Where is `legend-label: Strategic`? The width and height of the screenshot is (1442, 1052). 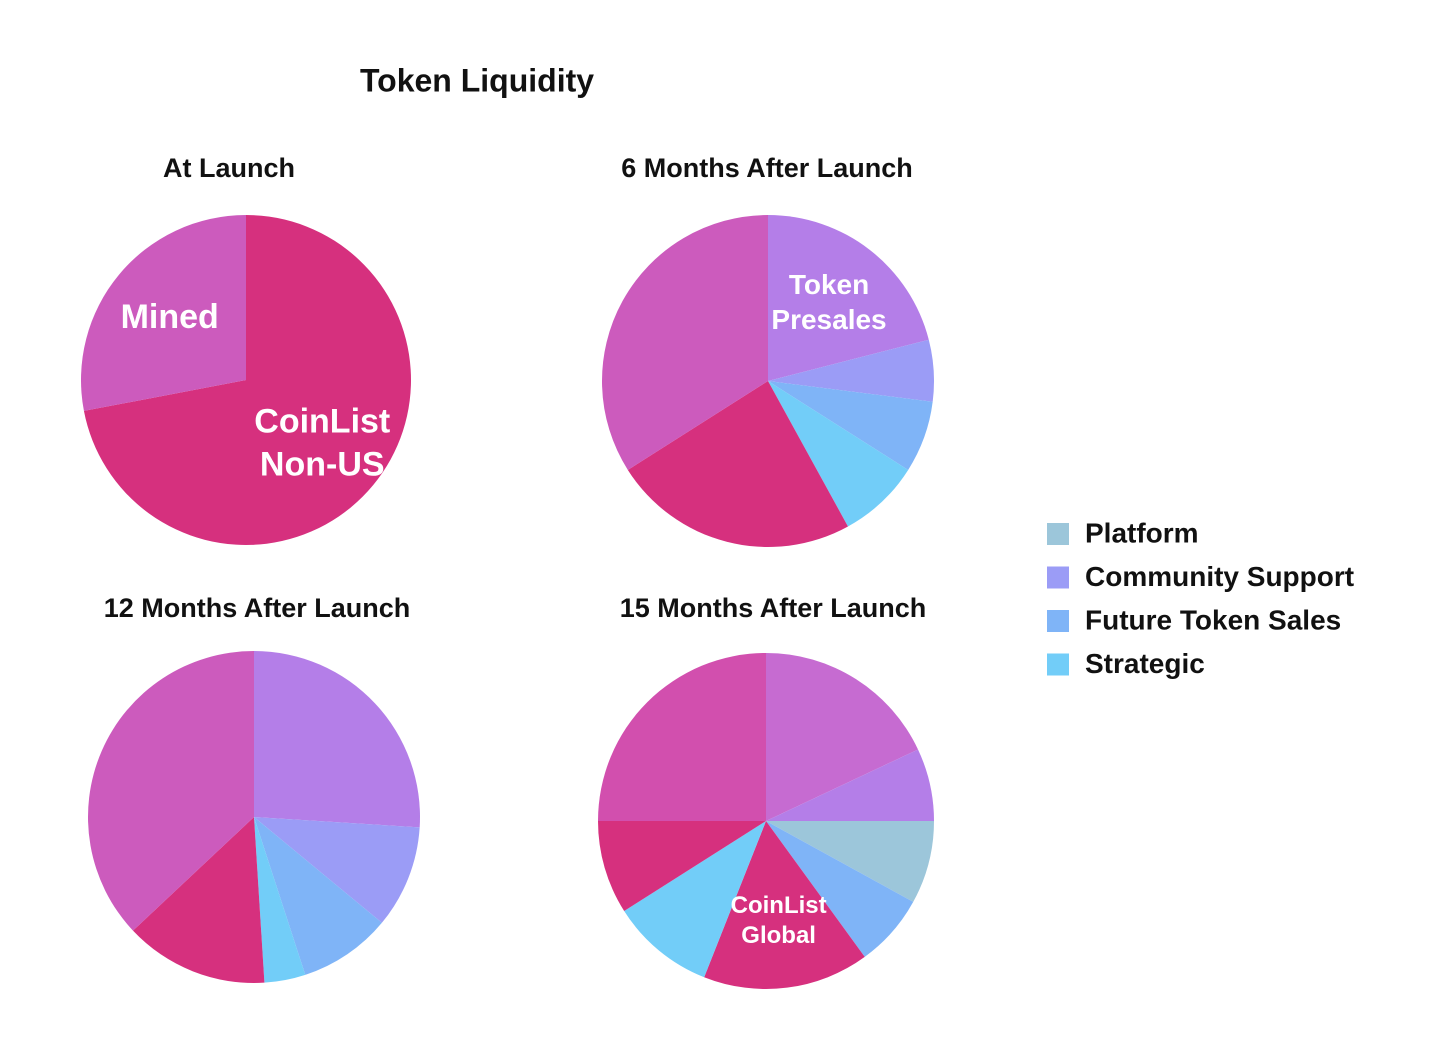 legend-label: Strategic is located at coordinates (1145, 663).